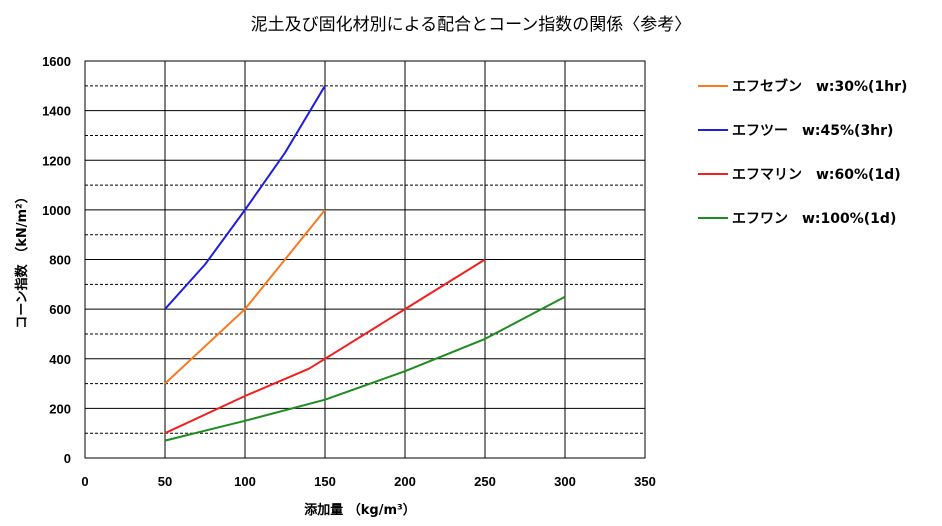 The height and width of the screenshot is (526, 942). I want to click on x-tick-label: 50, so click(165, 481).